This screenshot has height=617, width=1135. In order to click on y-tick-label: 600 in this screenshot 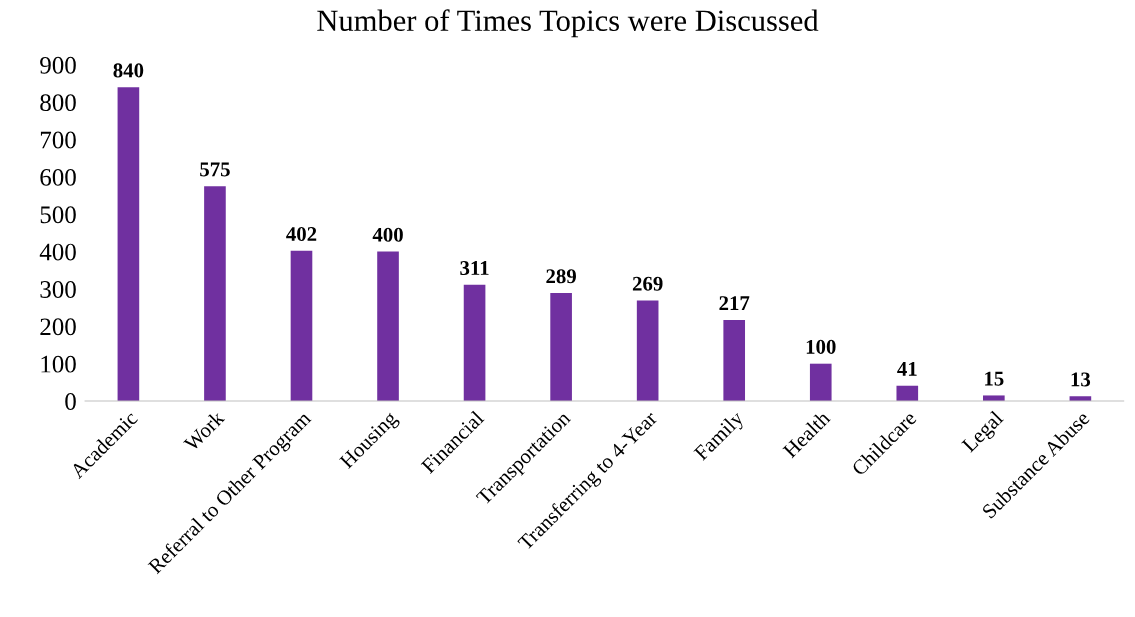, I will do `click(58, 177)`.